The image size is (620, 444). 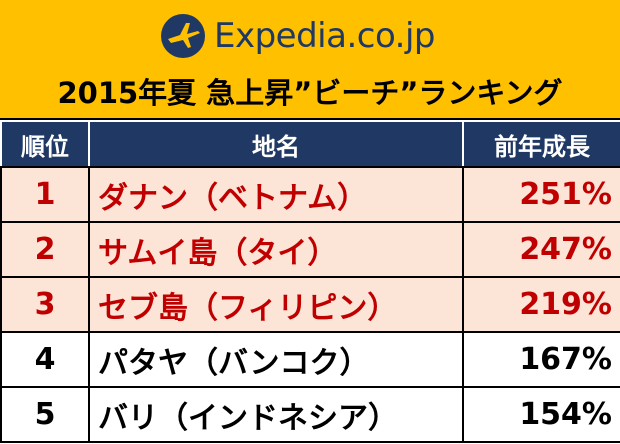 I want to click on table-row: 3 セブ島（フィリピン） 219%, so click(x=310, y=304).